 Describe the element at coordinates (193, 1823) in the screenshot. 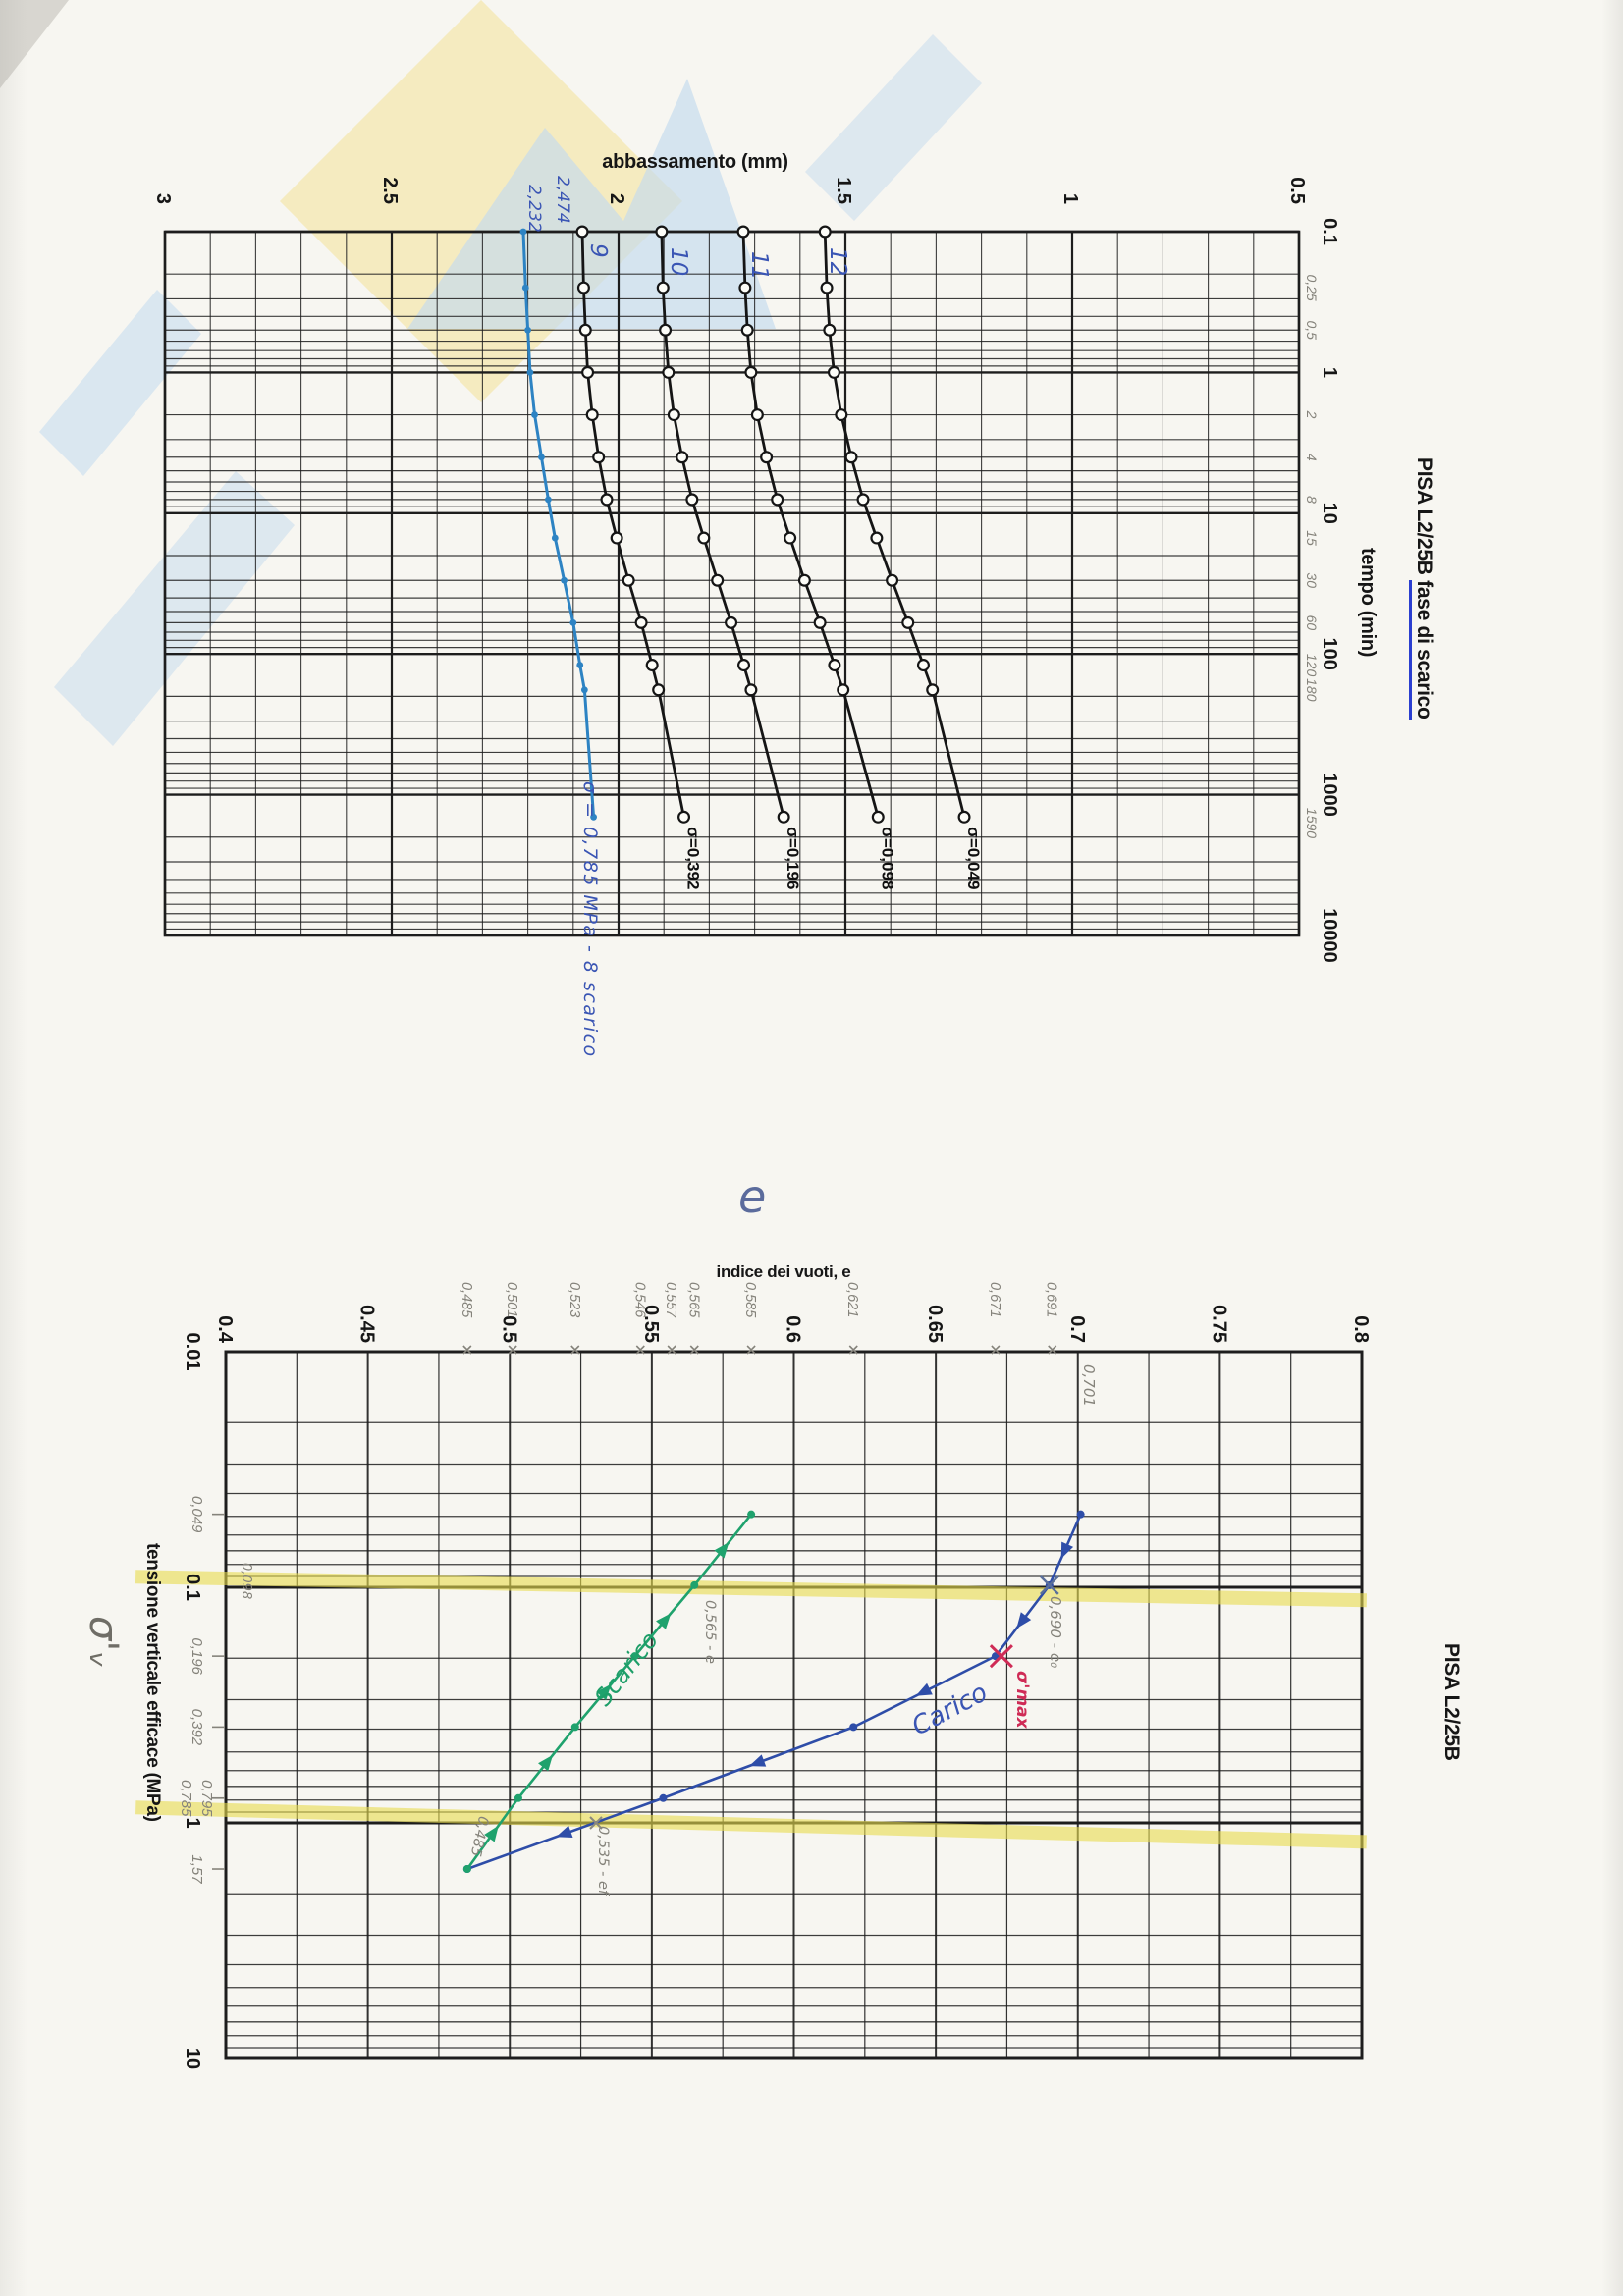

I see `chart2-stick-label: 1` at that location.